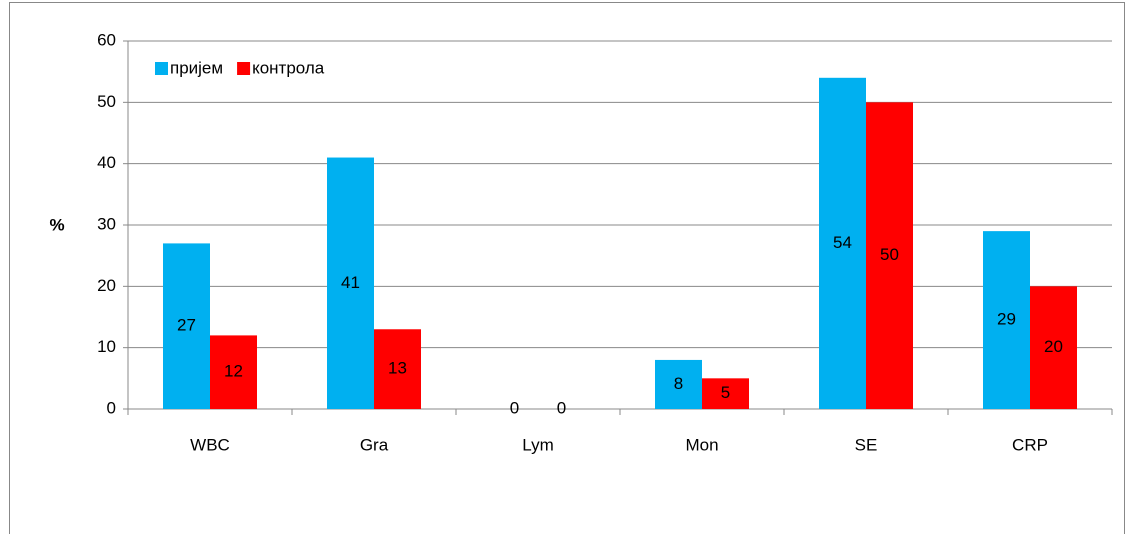 The width and height of the screenshot is (1134, 534). I want to click on data-label: 12, so click(233, 371).